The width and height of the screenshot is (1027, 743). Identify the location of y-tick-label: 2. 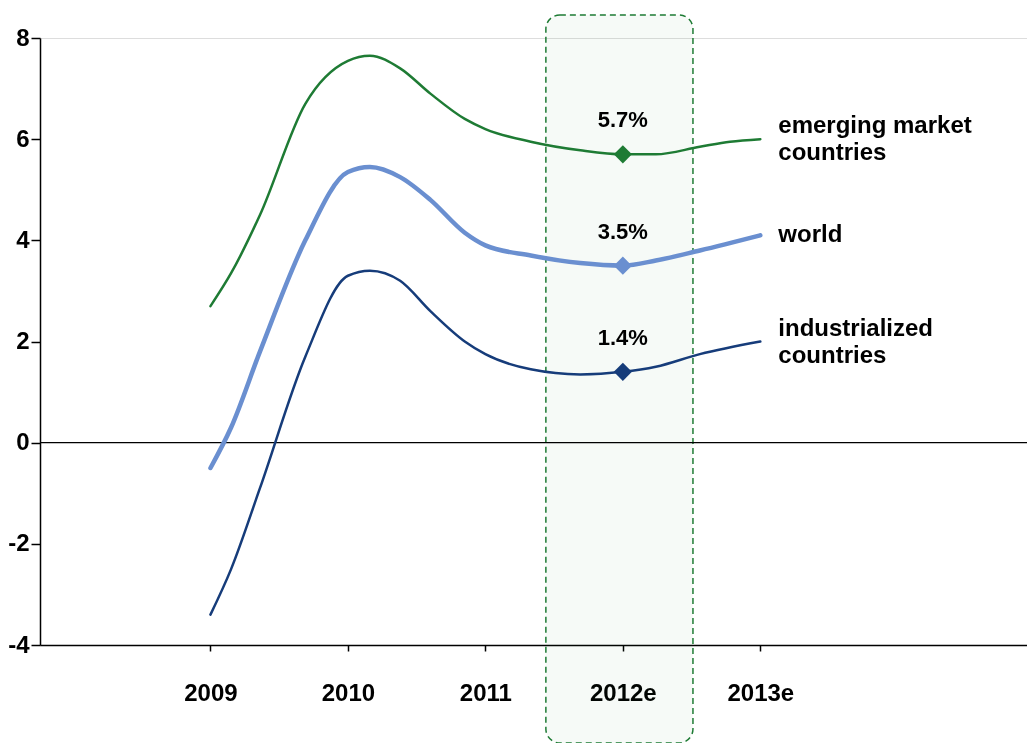
(23, 340).